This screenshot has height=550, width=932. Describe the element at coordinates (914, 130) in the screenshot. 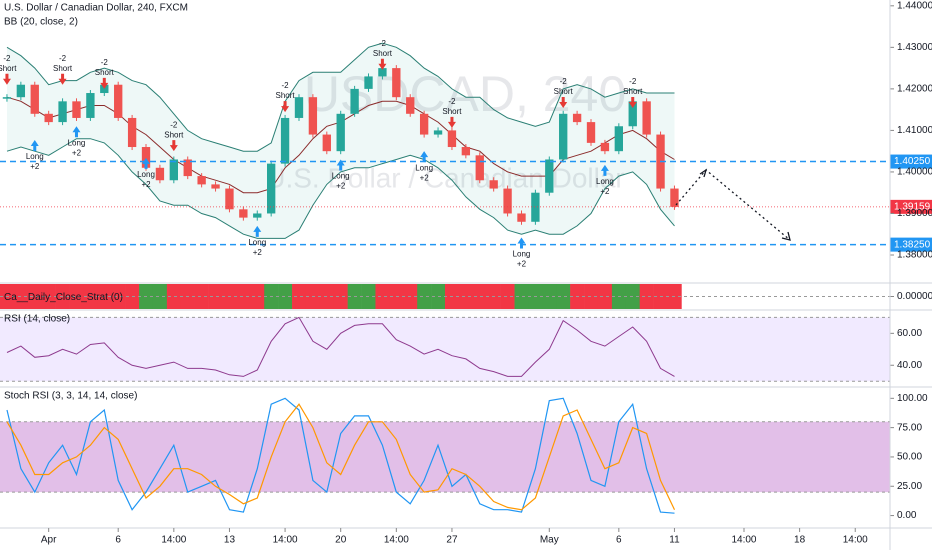

I see `y-tick-label: 1.41000` at that location.